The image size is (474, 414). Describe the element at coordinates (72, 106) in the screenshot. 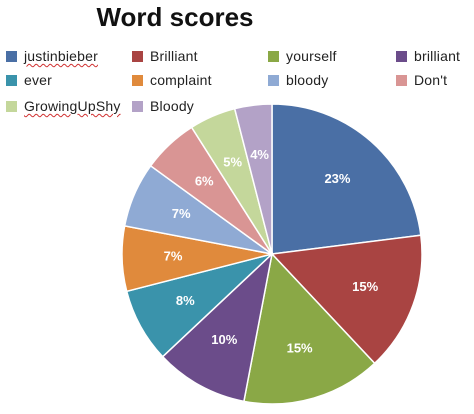

I see `legend-label: GrowingUpShy` at that location.